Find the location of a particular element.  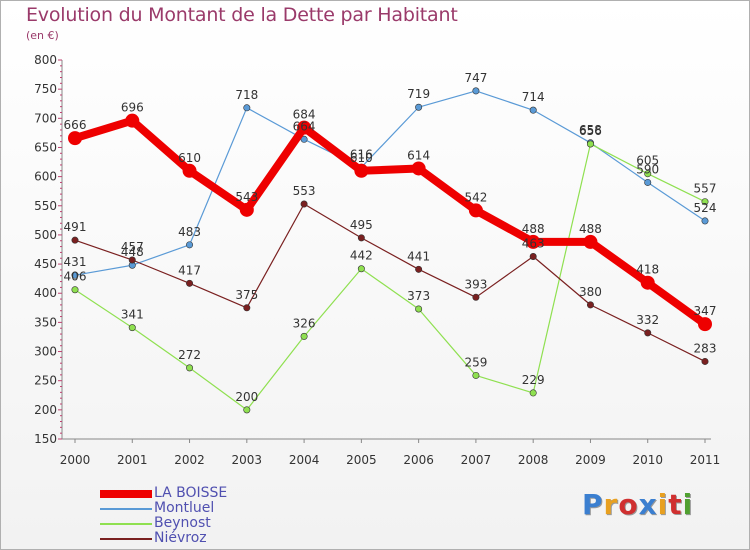

data-label: 664 is located at coordinates (304, 126).